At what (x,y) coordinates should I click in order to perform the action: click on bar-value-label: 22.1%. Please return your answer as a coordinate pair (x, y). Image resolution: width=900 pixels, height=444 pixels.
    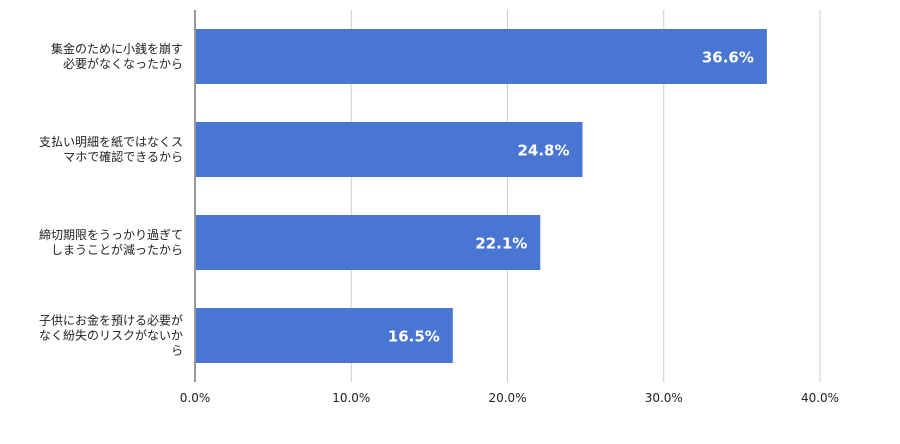
    Looking at the image, I should click on (501, 244).